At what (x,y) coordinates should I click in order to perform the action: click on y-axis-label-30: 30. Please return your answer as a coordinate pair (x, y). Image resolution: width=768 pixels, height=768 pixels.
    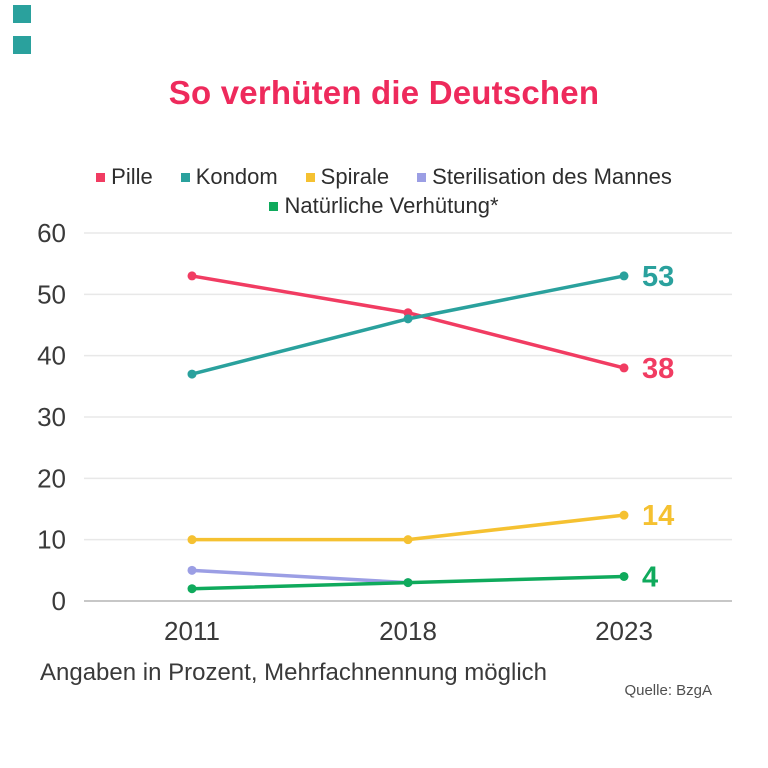
    Looking at the image, I should click on (51, 417).